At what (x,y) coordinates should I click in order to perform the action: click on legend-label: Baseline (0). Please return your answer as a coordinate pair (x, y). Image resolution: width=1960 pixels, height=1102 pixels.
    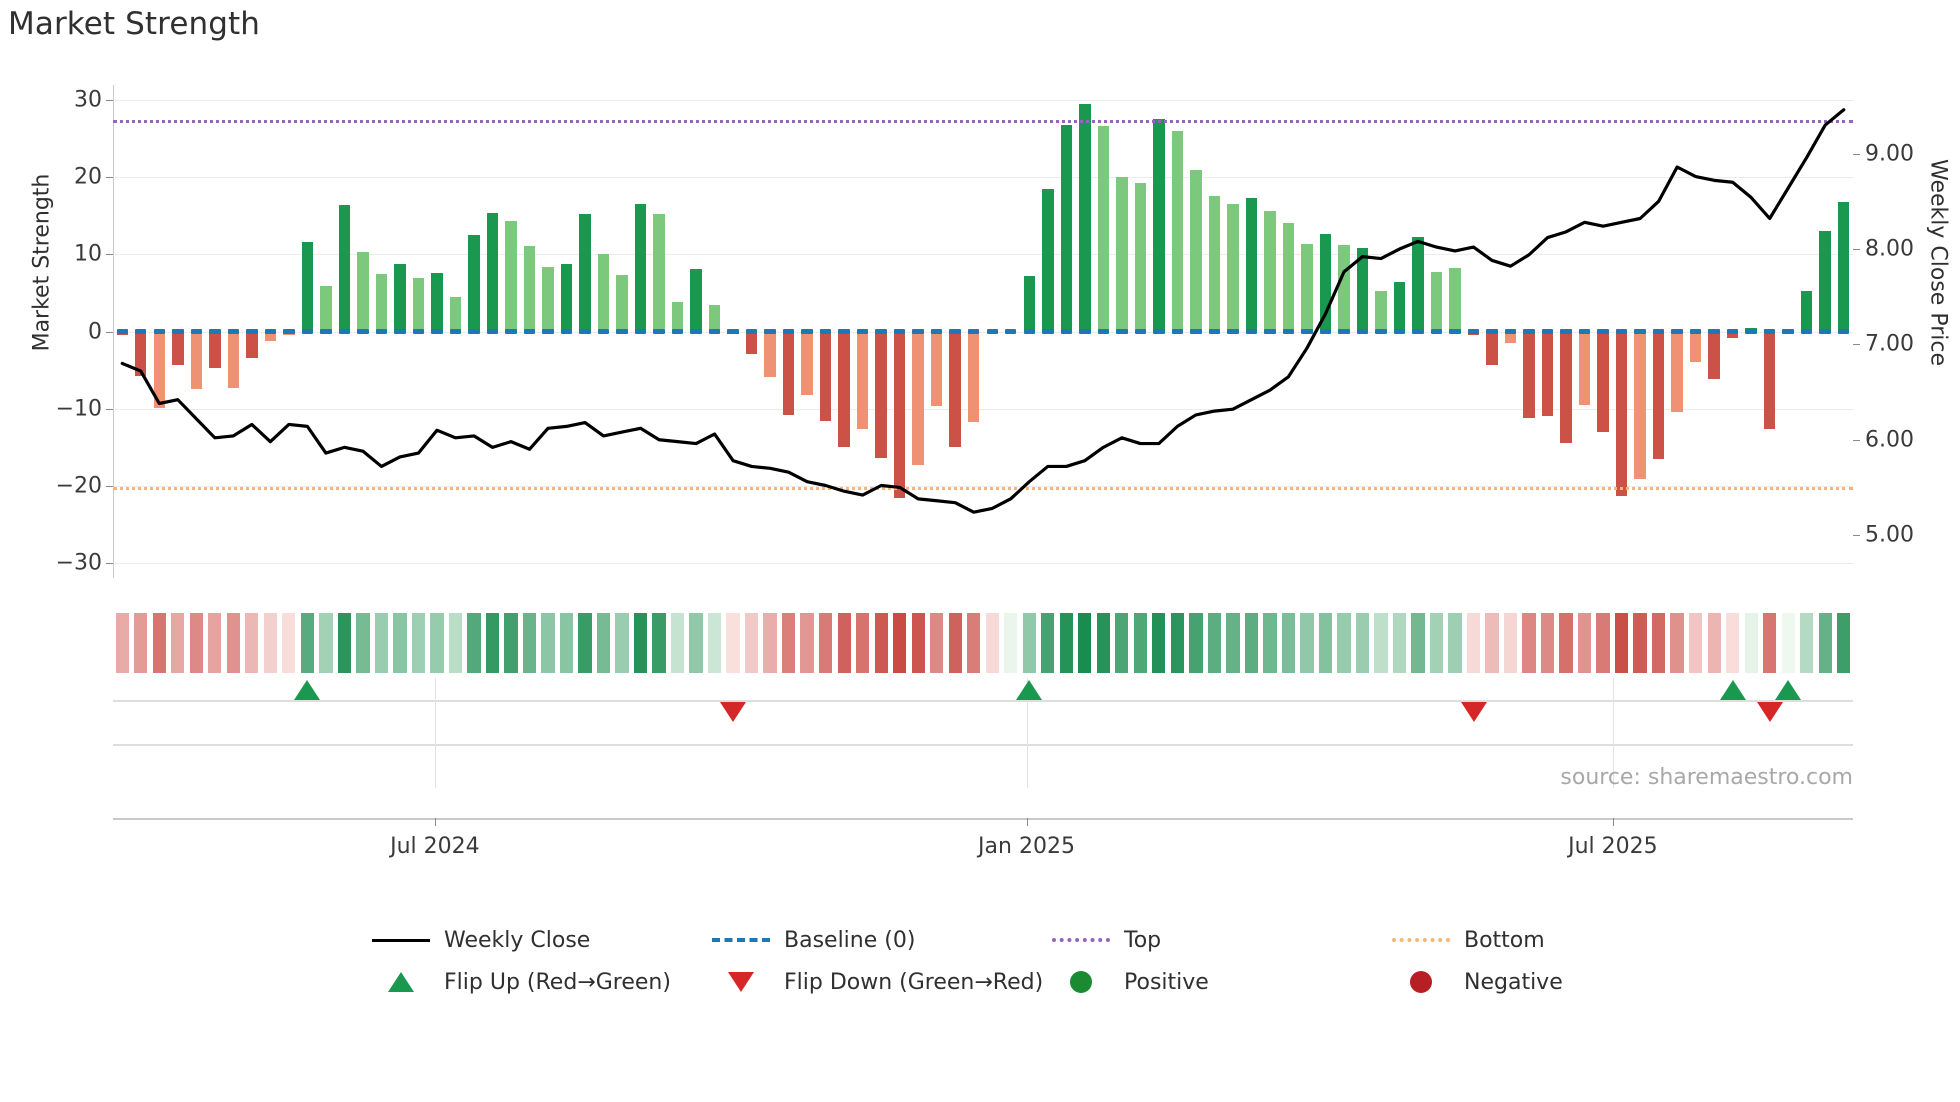
    Looking at the image, I should click on (850, 940).